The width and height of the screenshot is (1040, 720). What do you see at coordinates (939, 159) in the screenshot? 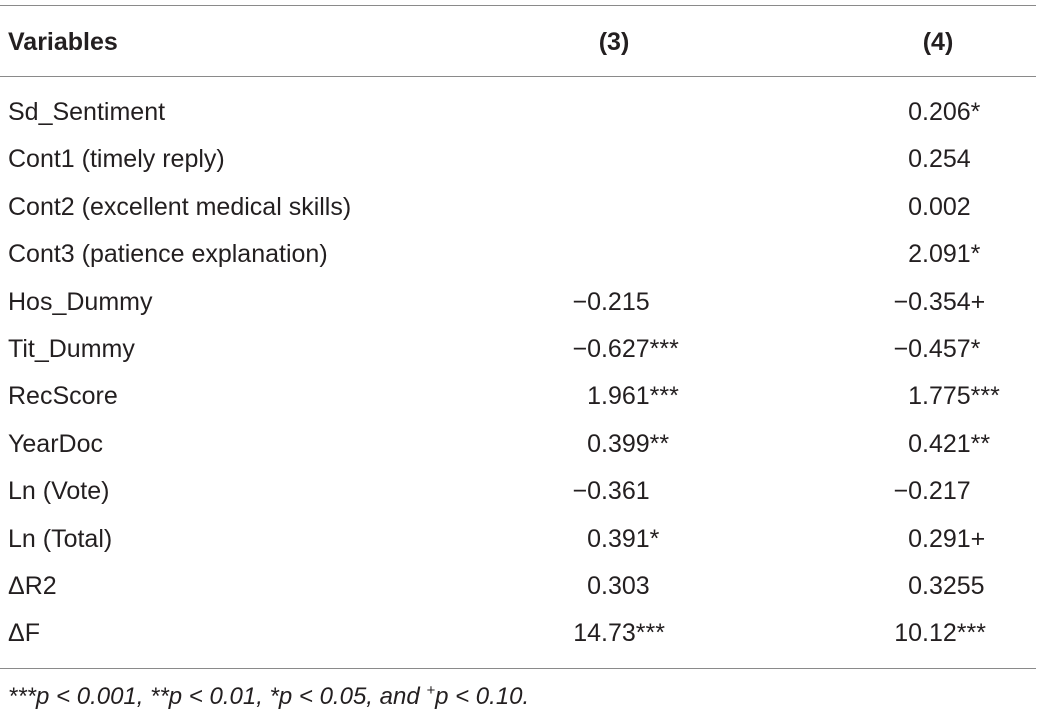
I see `cell-value: 0.254` at bounding box center [939, 159].